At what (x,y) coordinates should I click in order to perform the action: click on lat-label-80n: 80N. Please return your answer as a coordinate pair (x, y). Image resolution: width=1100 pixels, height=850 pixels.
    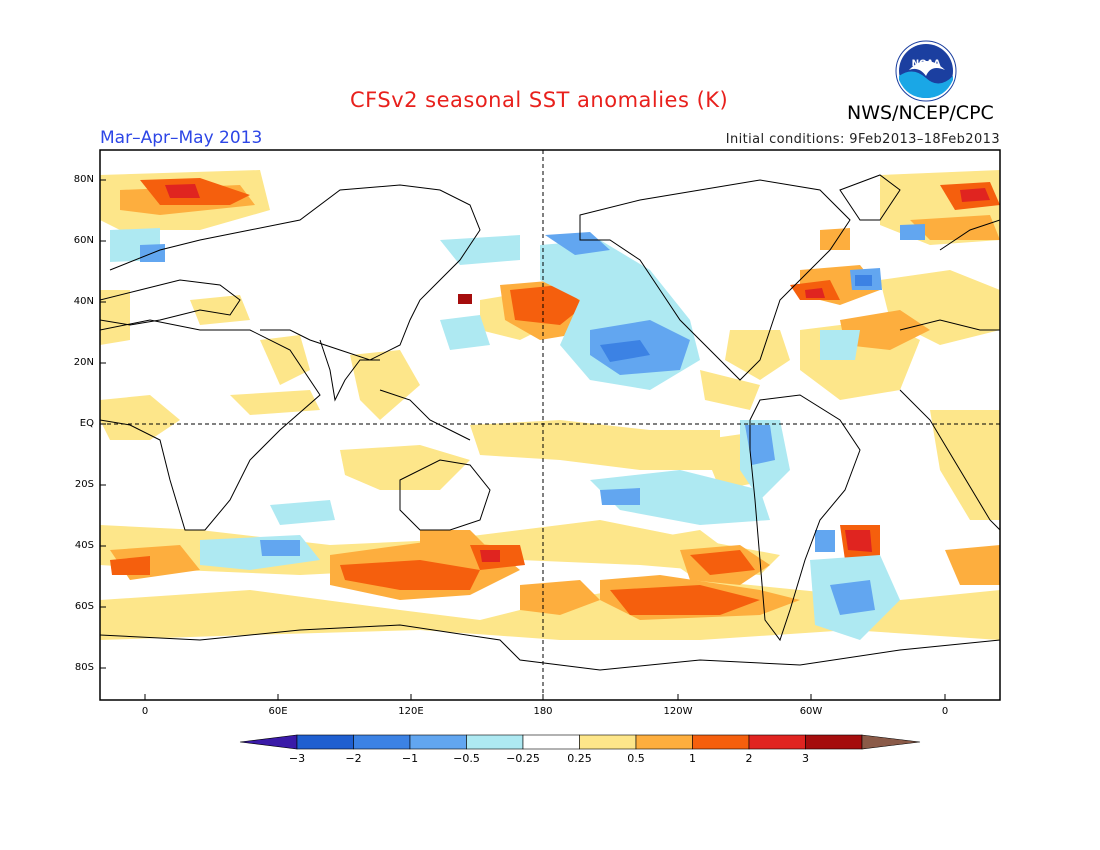
    Looking at the image, I should click on (83, 179).